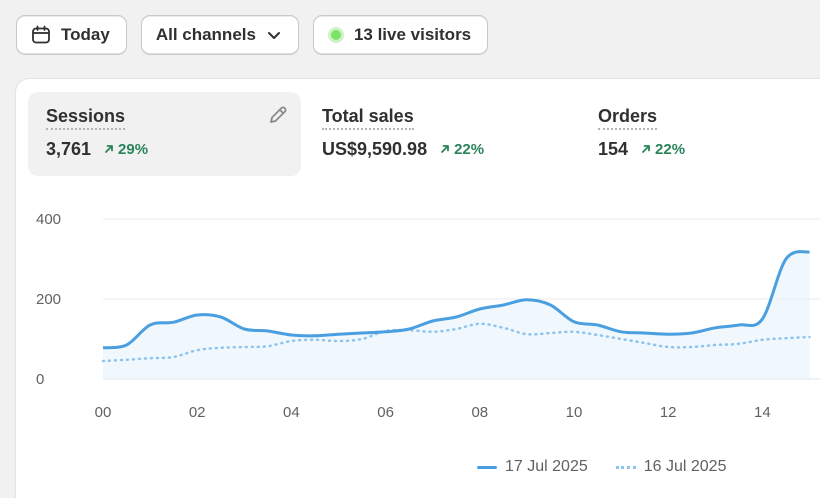 This screenshot has width=820, height=498. I want to click on live-visitors-button: 13 live visitors, so click(400, 35).